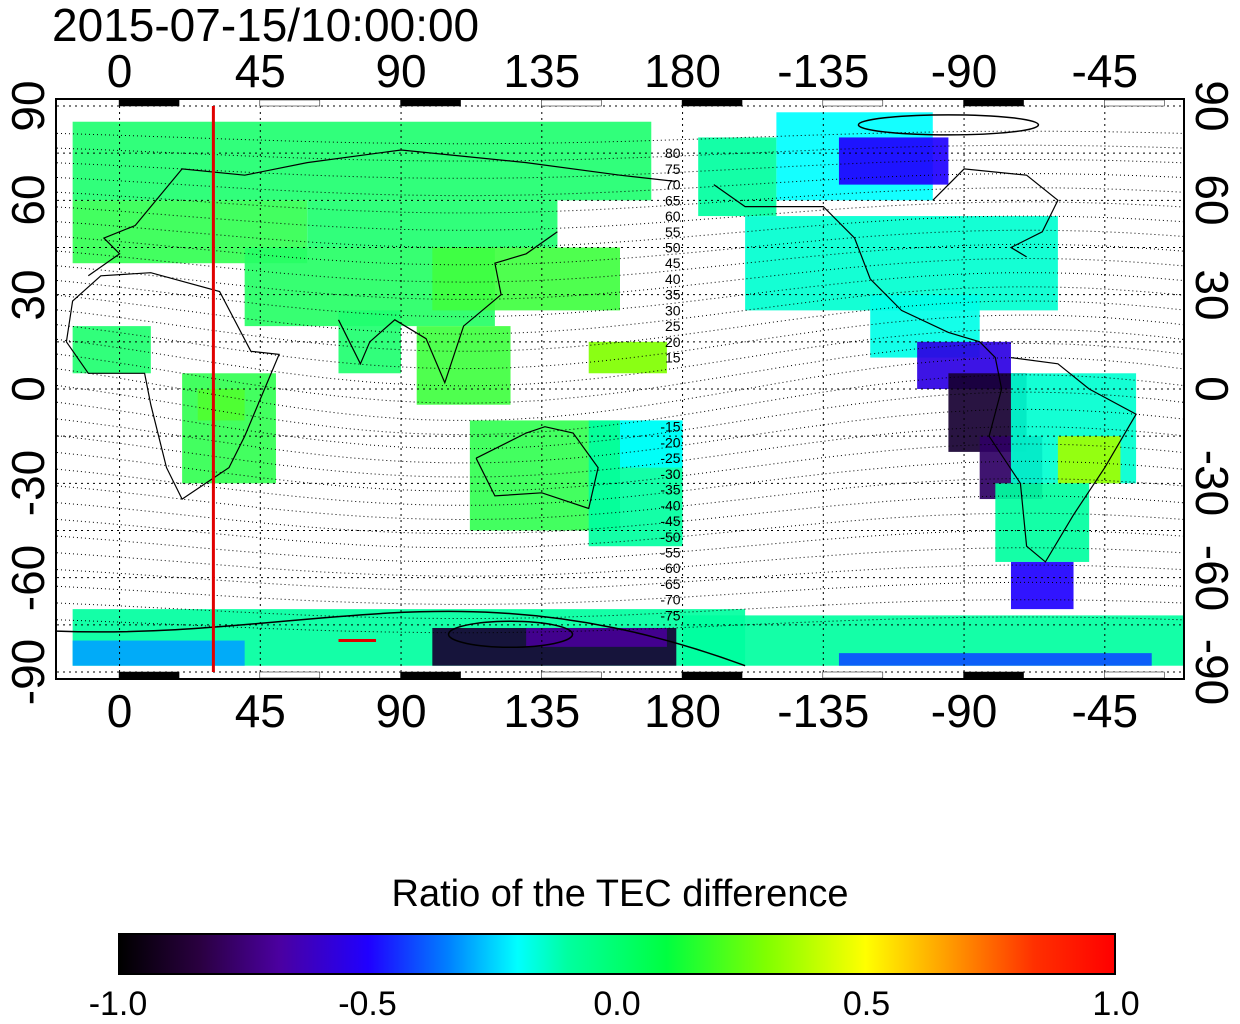 The image size is (1240, 1024). Describe the element at coordinates (260, 71) in the screenshot. I see `top-tick-label: 45` at that location.